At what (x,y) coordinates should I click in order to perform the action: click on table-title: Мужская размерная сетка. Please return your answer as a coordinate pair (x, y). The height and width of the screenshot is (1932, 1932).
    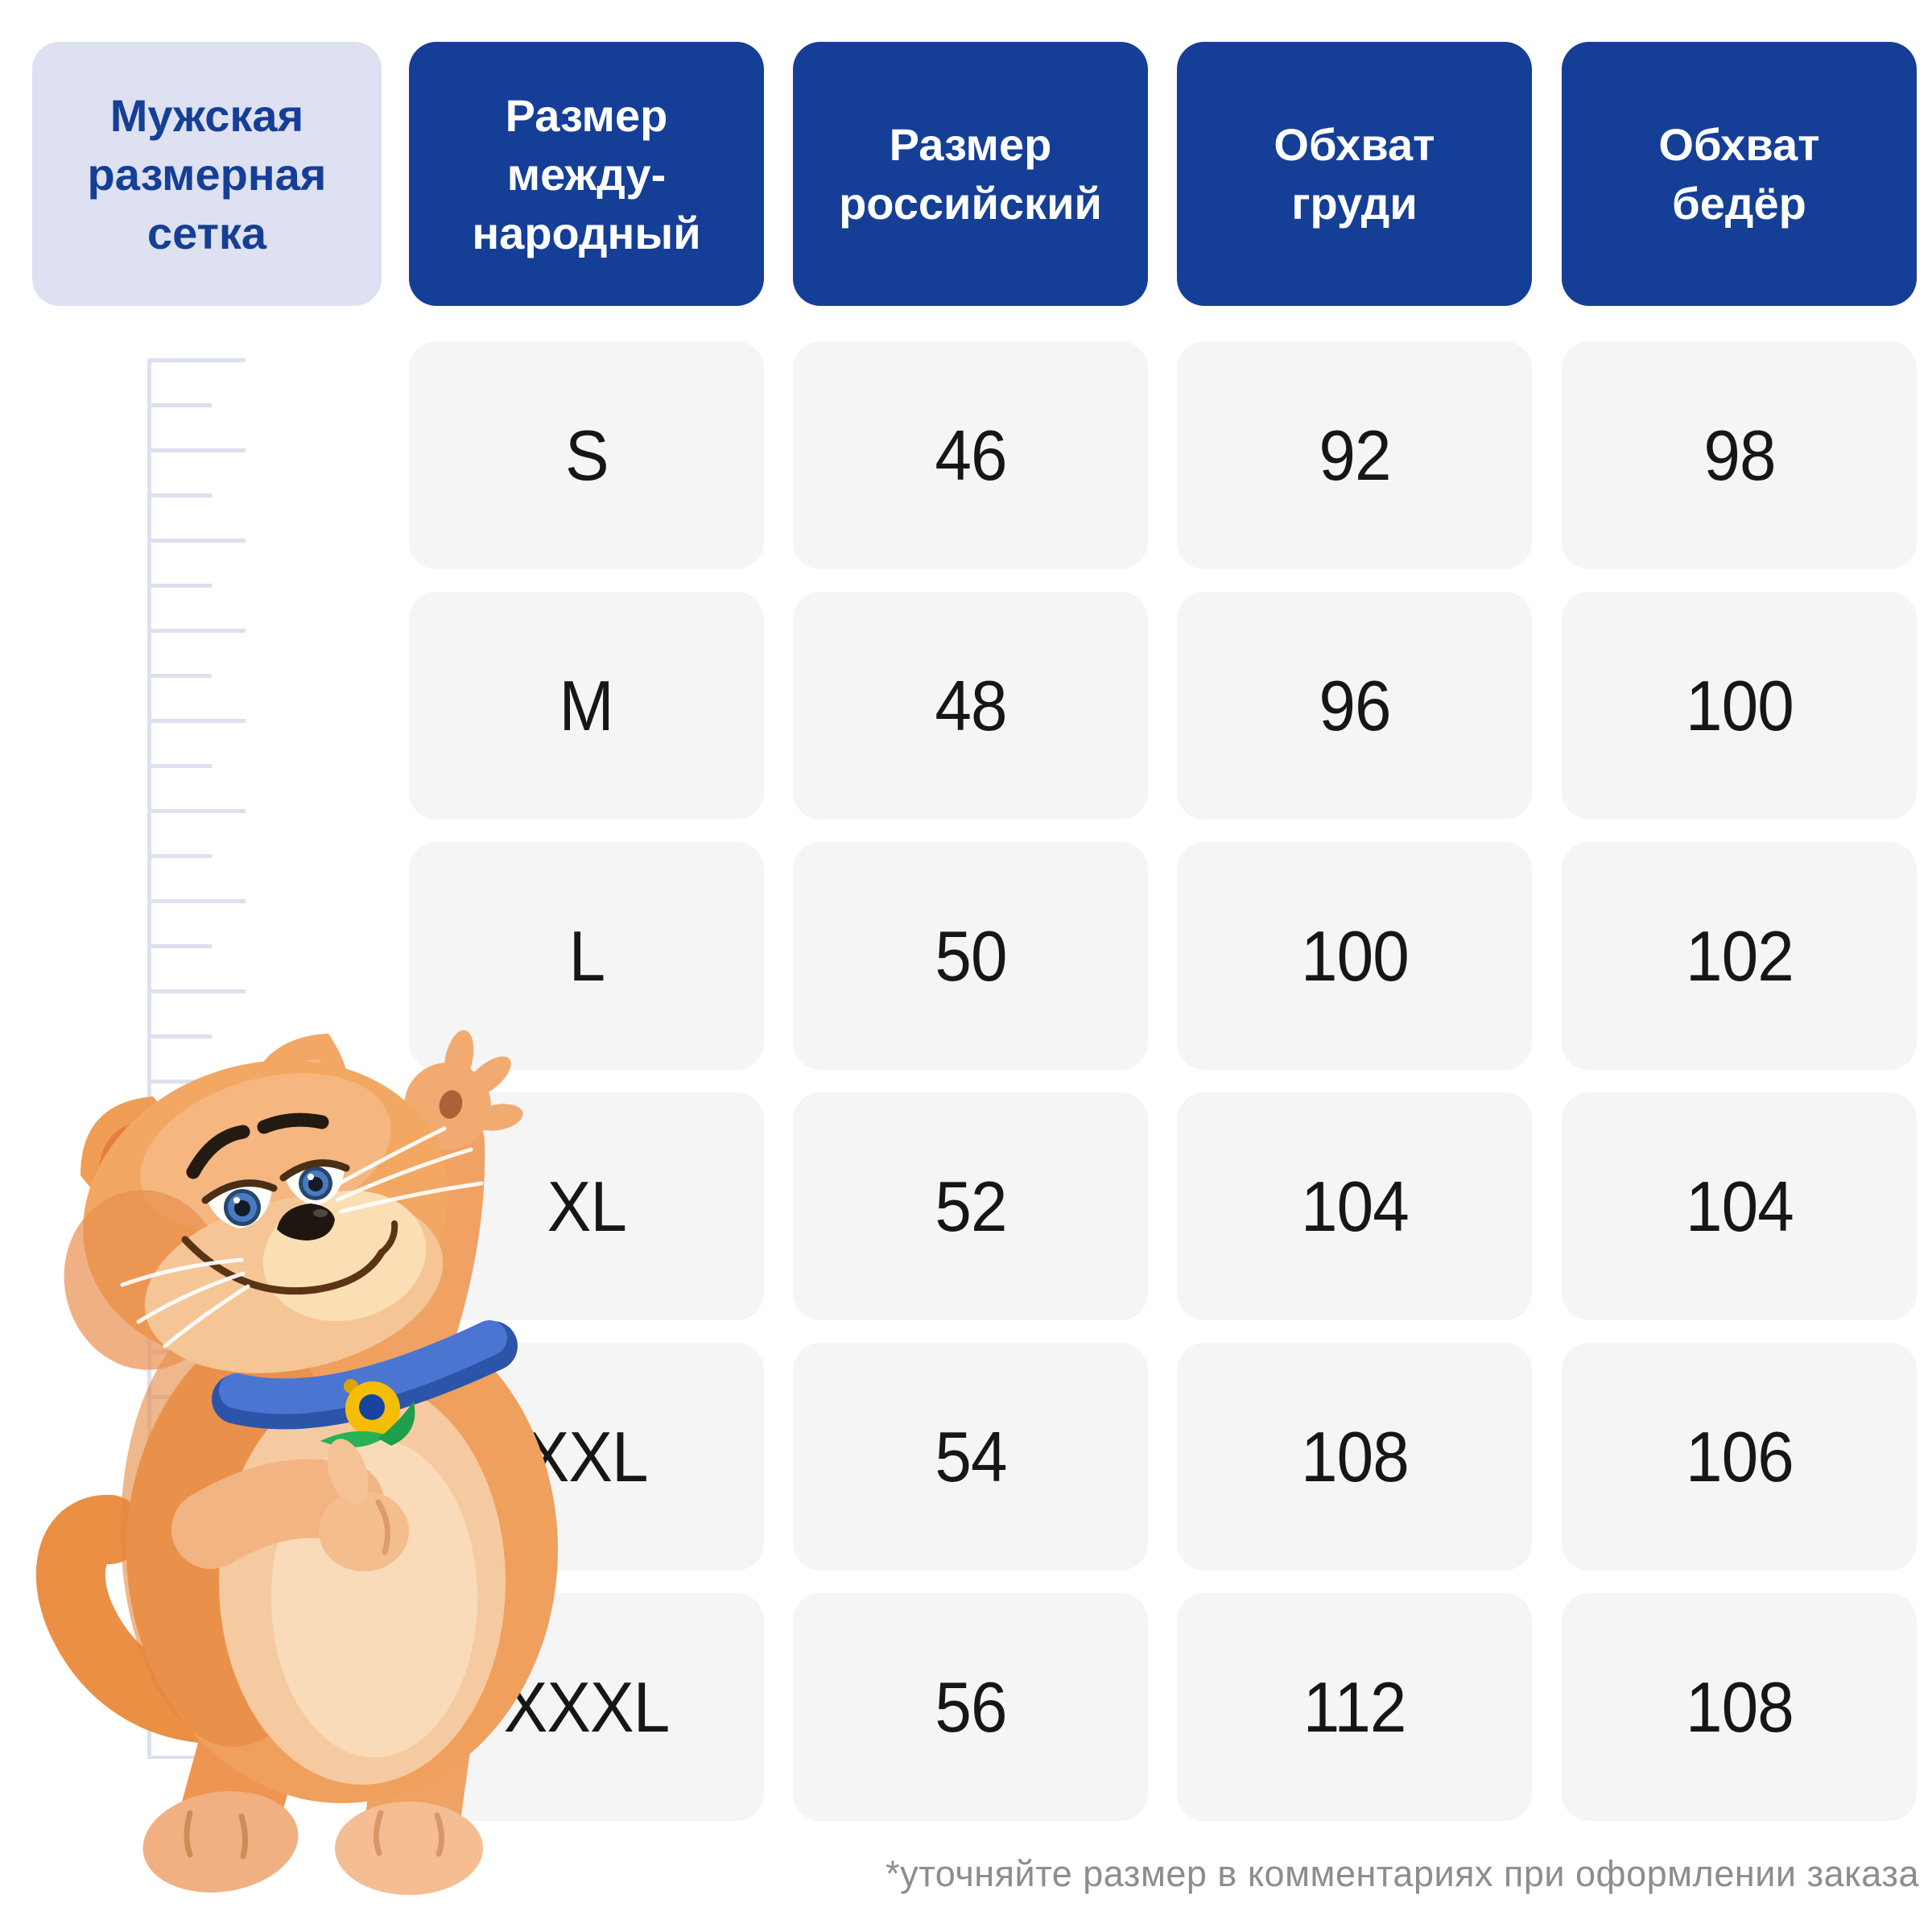
    Looking at the image, I should click on (207, 173).